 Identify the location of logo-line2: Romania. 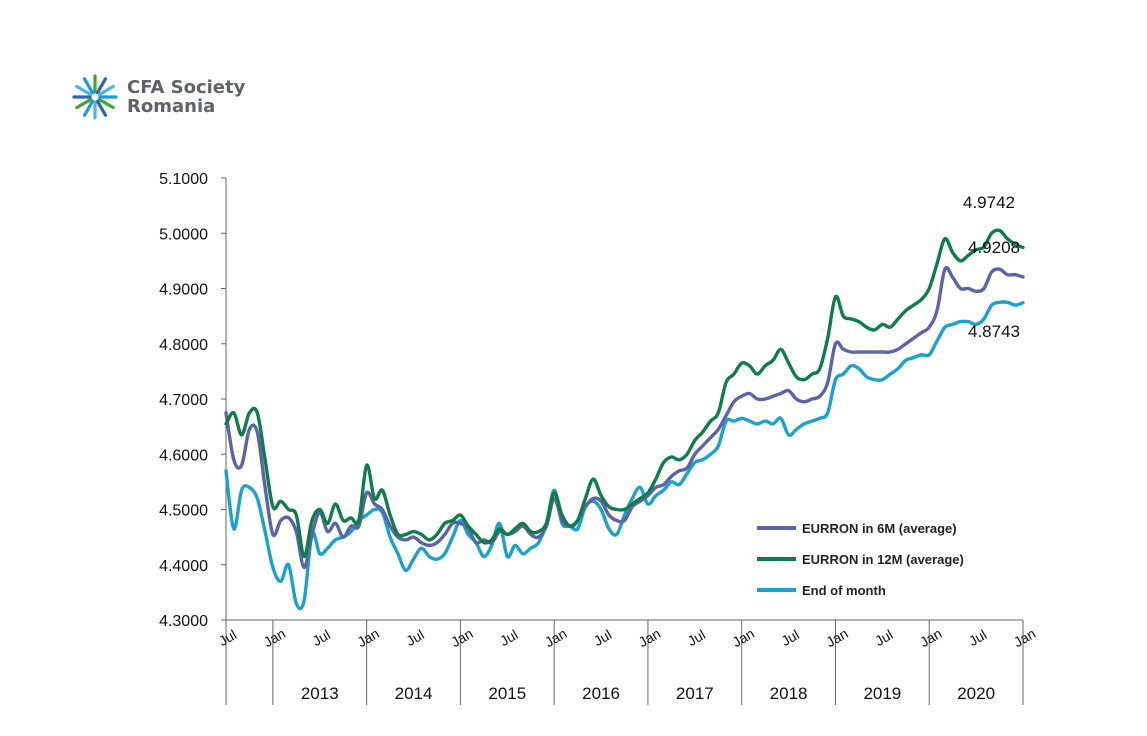
(171, 106).